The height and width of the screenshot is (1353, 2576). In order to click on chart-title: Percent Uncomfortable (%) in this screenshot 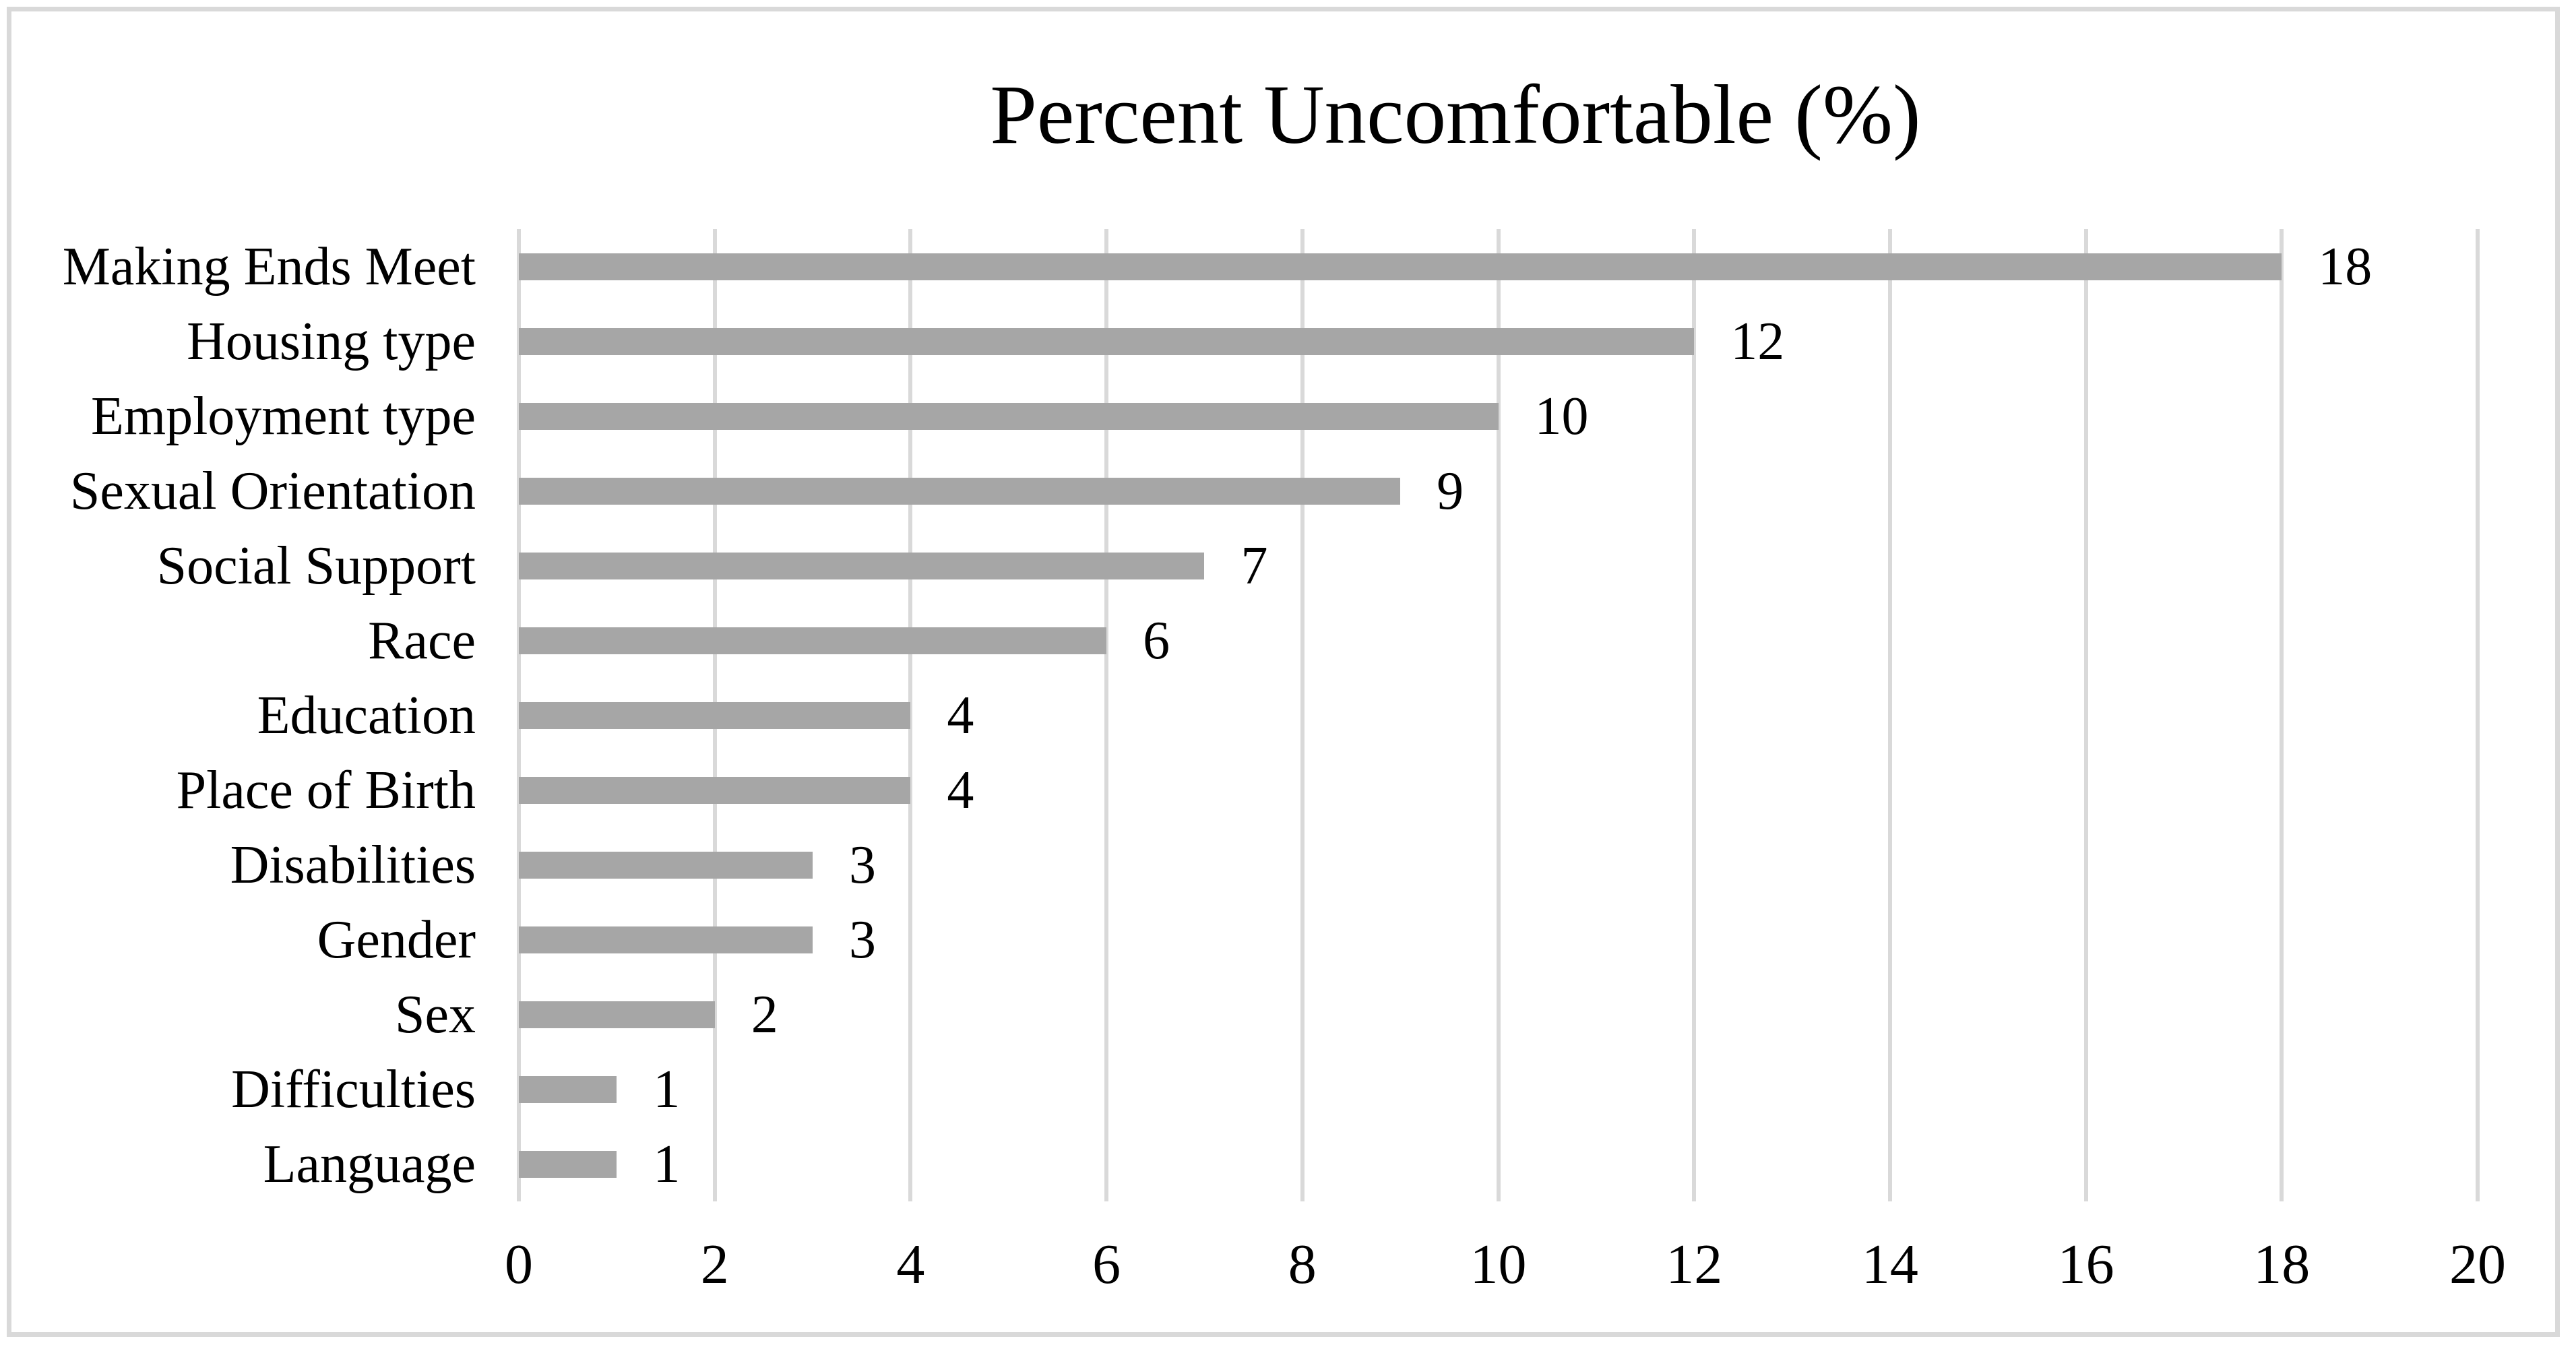, I will do `click(1455, 115)`.